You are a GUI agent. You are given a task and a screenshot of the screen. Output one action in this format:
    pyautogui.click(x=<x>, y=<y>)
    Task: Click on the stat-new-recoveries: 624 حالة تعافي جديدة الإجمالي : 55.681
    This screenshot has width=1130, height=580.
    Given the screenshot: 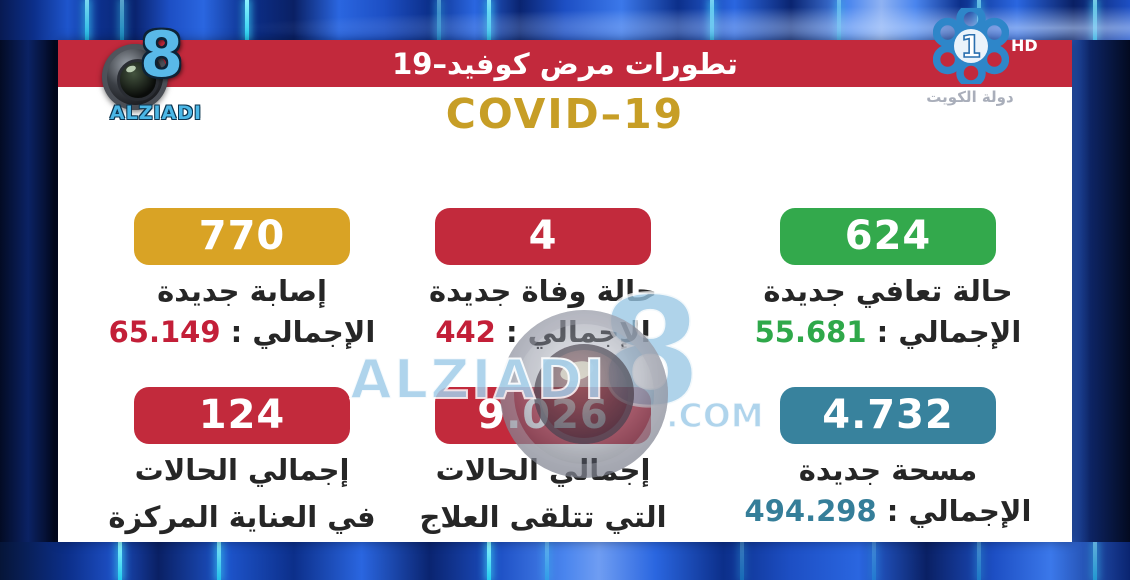 What is the action you would take?
    pyautogui.click(x=888, y=280)
    